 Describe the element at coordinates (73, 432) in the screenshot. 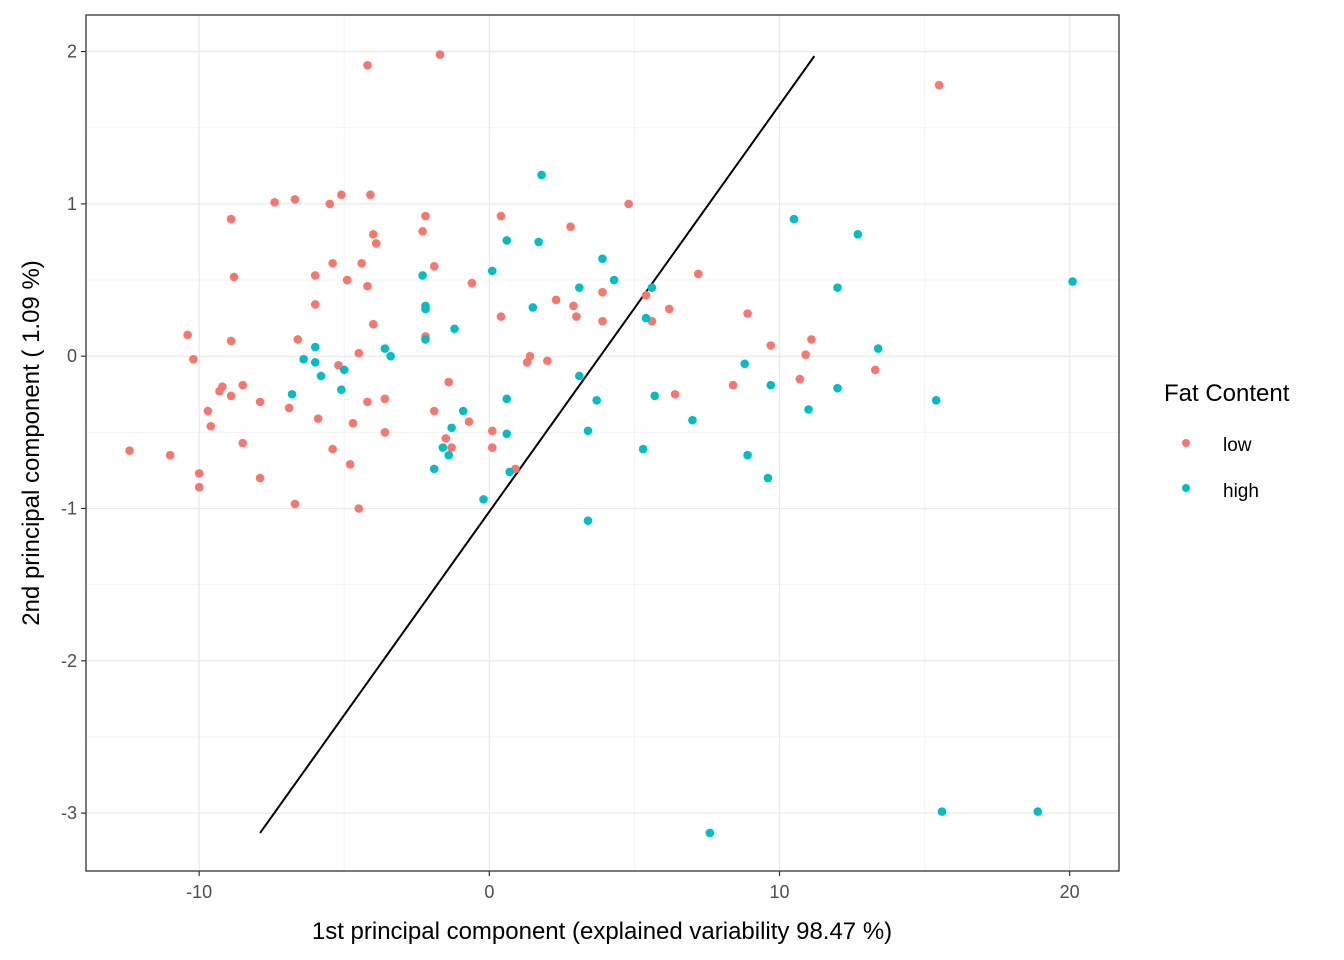

I see `y-axis-ticks: -3 -2 -1 0 1 2` at that location.